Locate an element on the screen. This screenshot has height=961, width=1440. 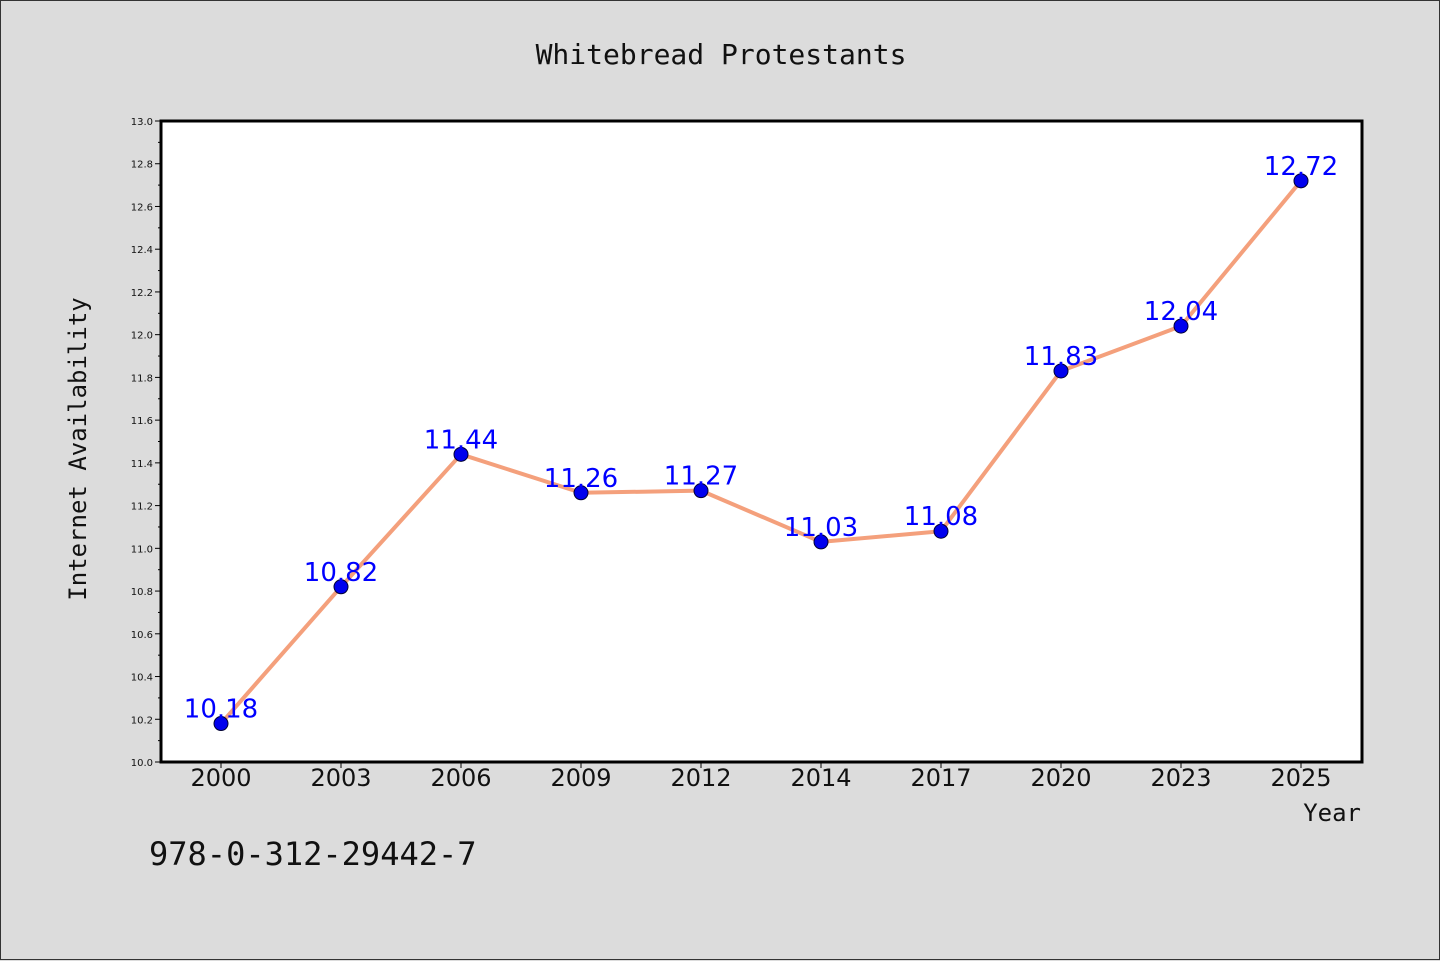
y-tick-label: 11.2 is located at coordinates (142, 507).